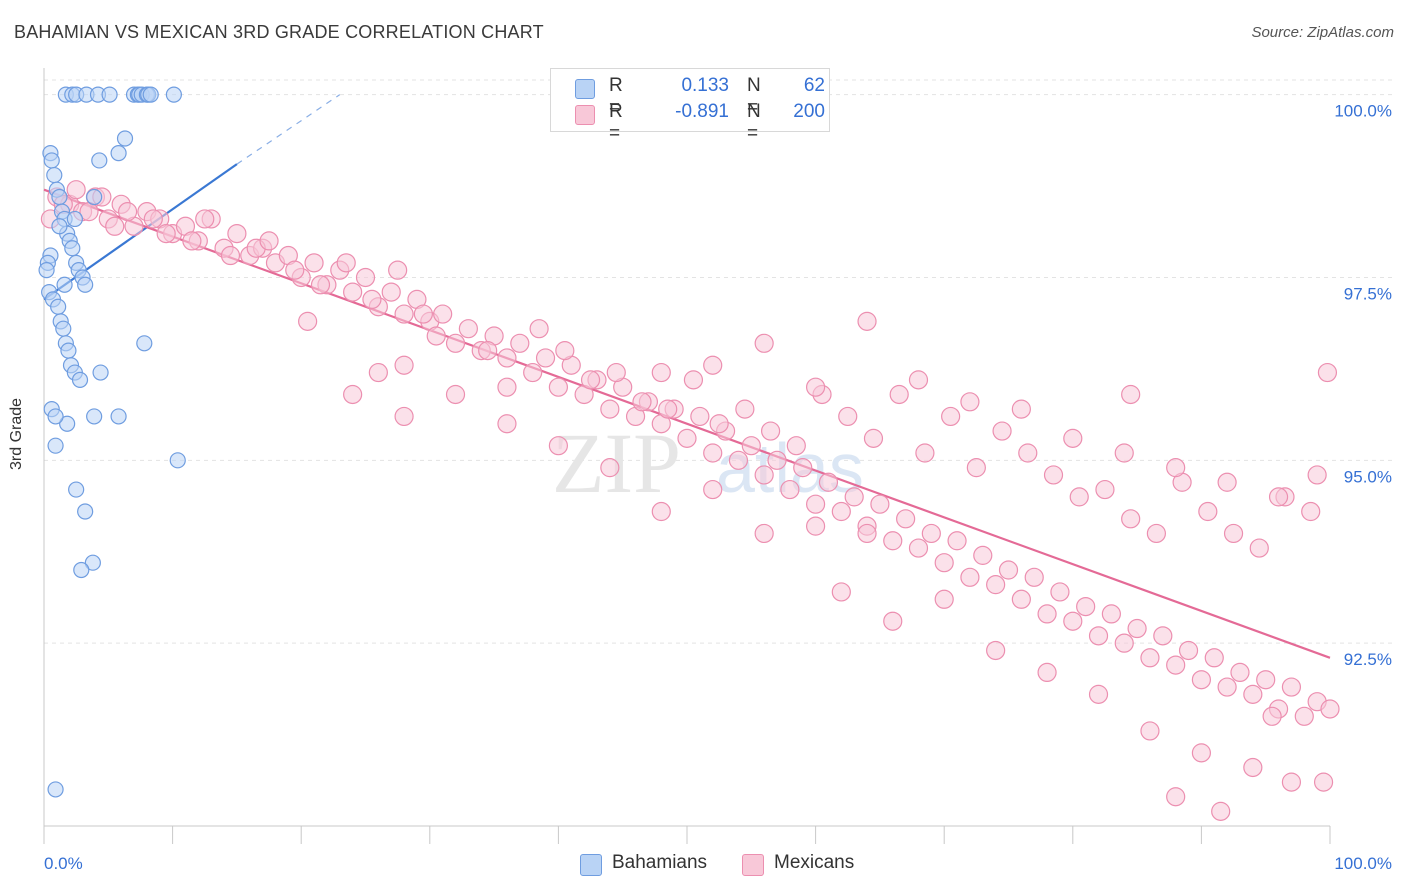 The width and height of the screenshot is (1406, 892). I want to click on mexicans-legend-swatch, so click(753, 865).